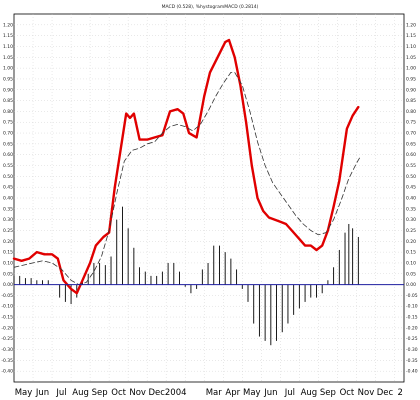 The image size is (420, 400). I want to click on x-tick-label: Apr, so click(232, 393).